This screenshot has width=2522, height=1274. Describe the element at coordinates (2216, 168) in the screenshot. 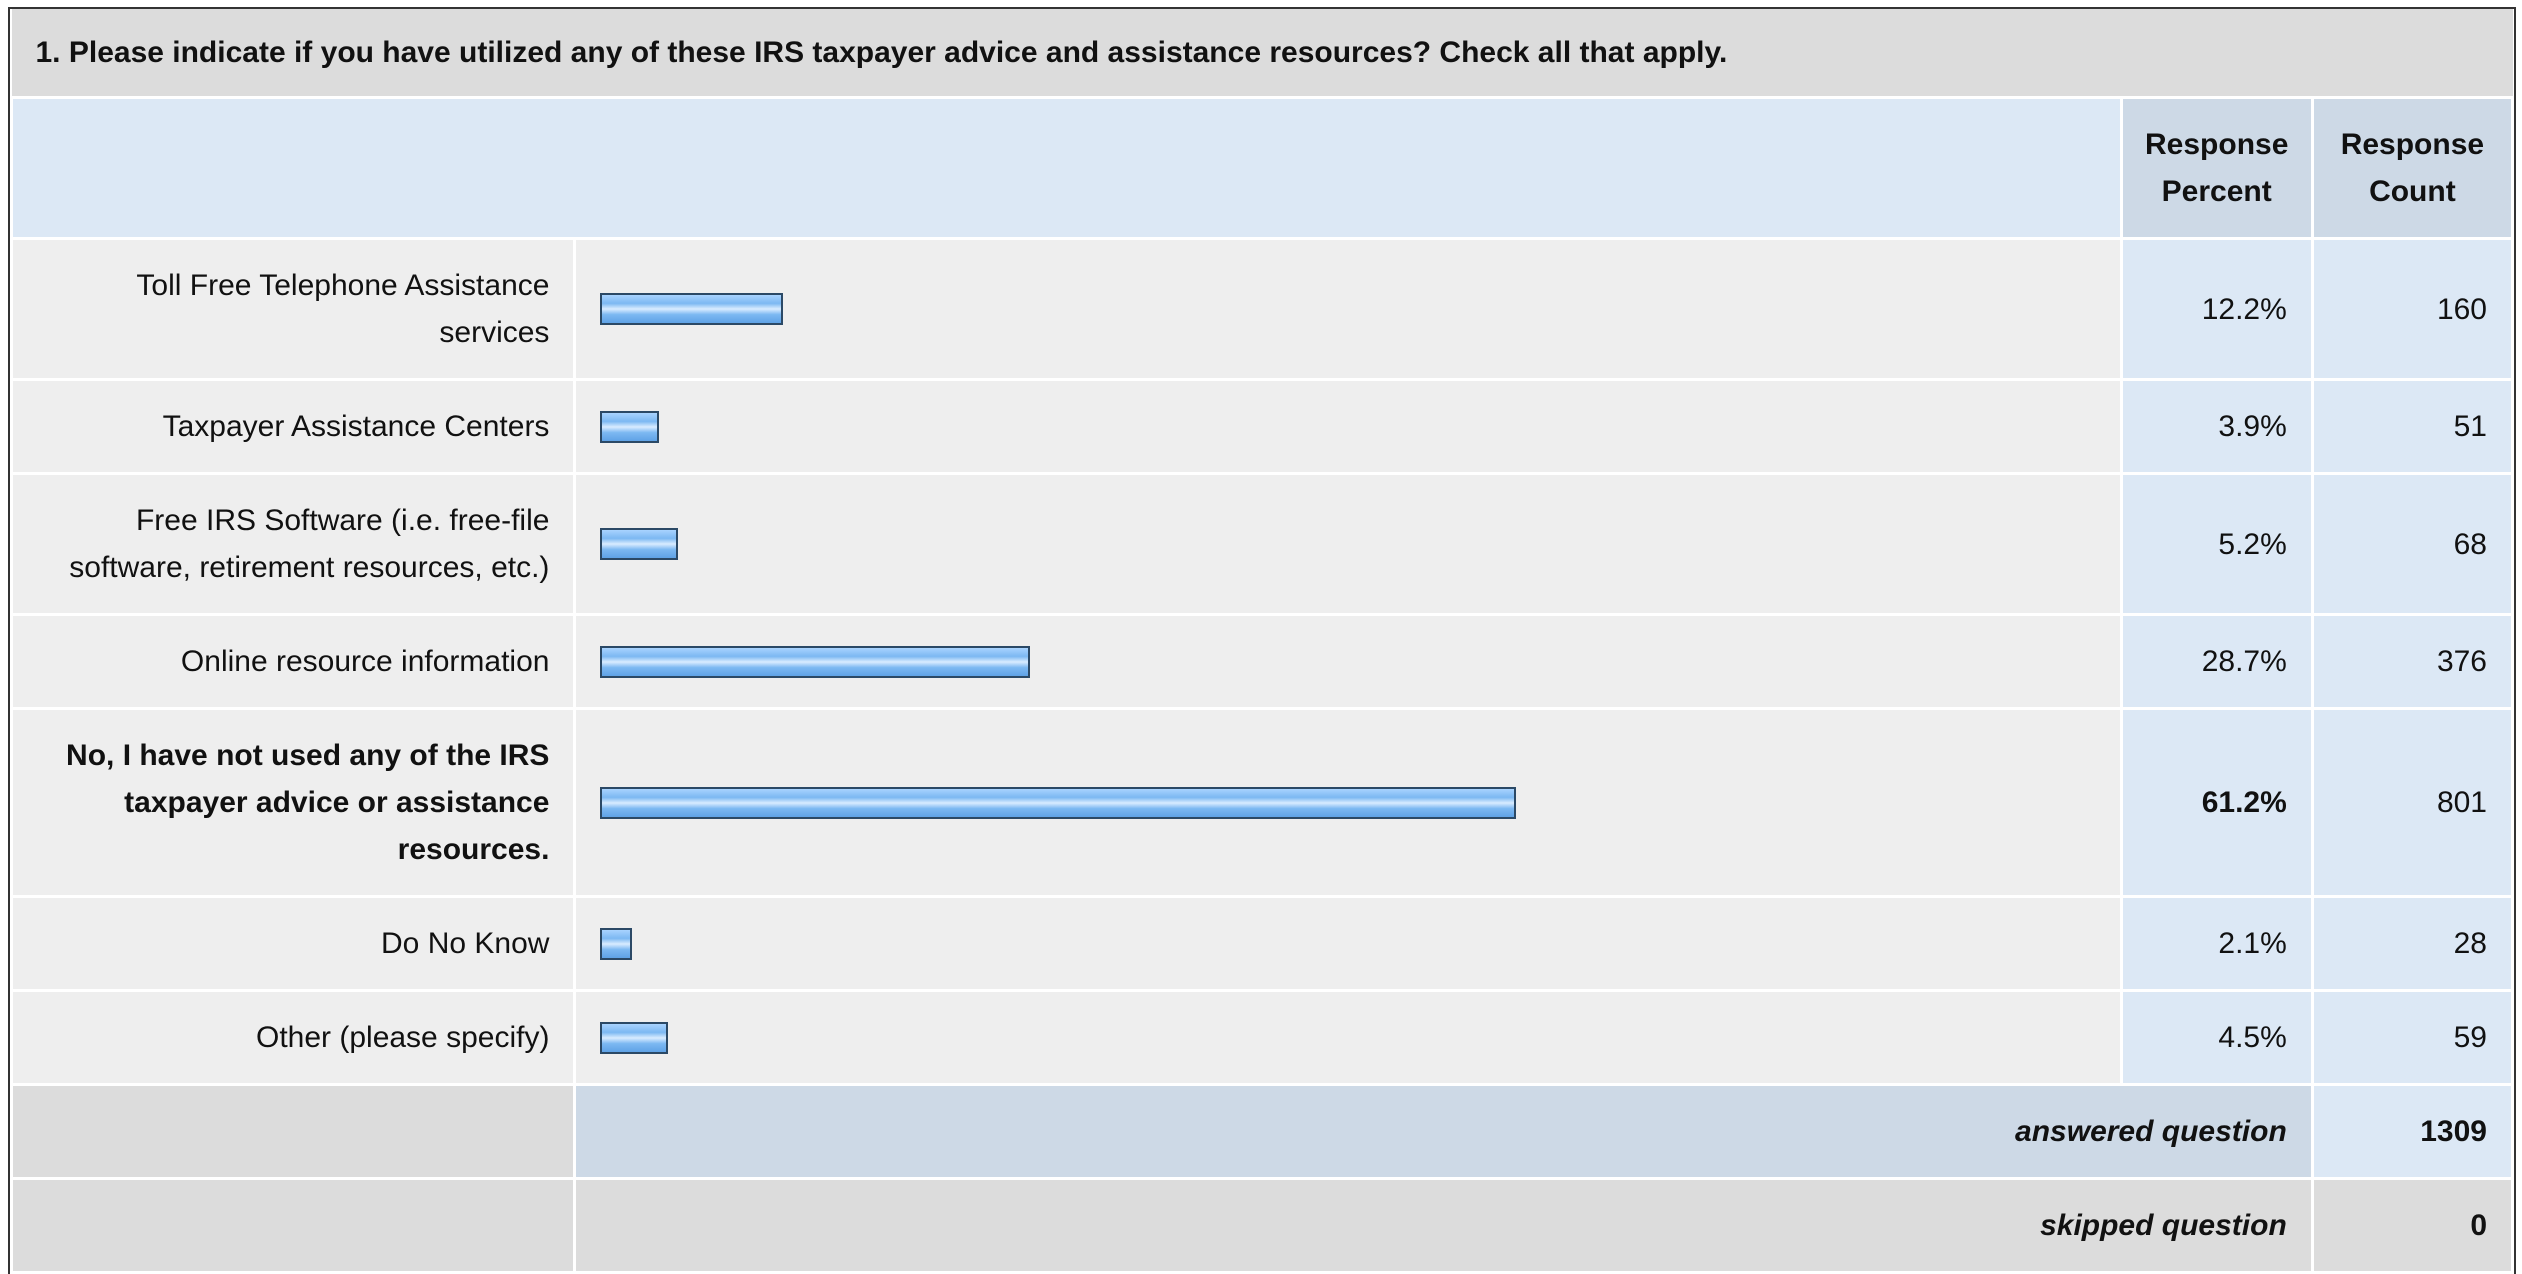

I see `column-header: Response Percent` at that location.